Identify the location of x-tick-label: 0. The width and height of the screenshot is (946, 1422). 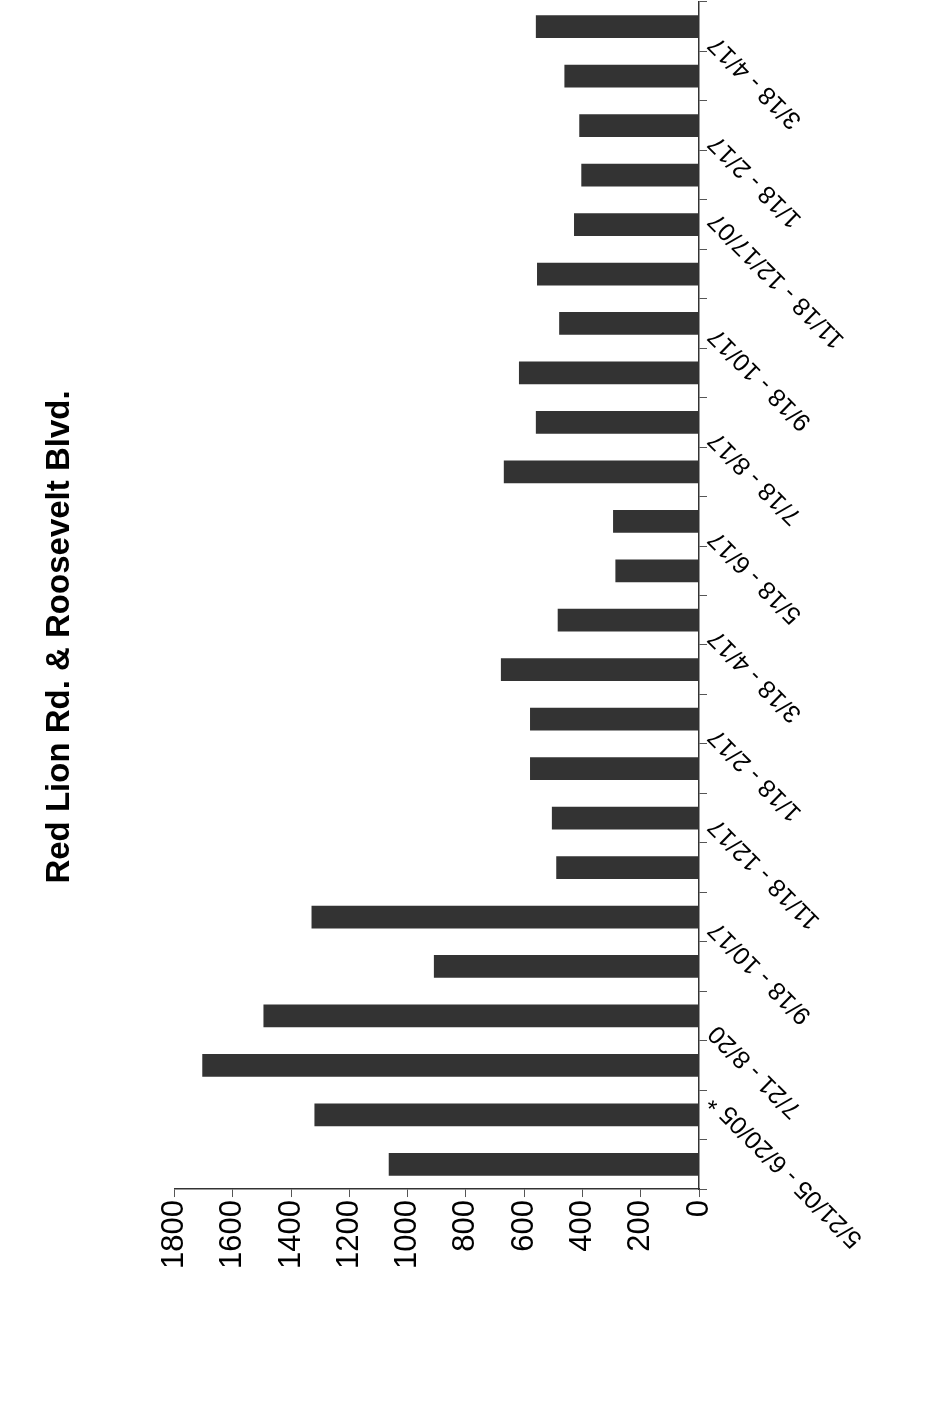
(697, 1209).